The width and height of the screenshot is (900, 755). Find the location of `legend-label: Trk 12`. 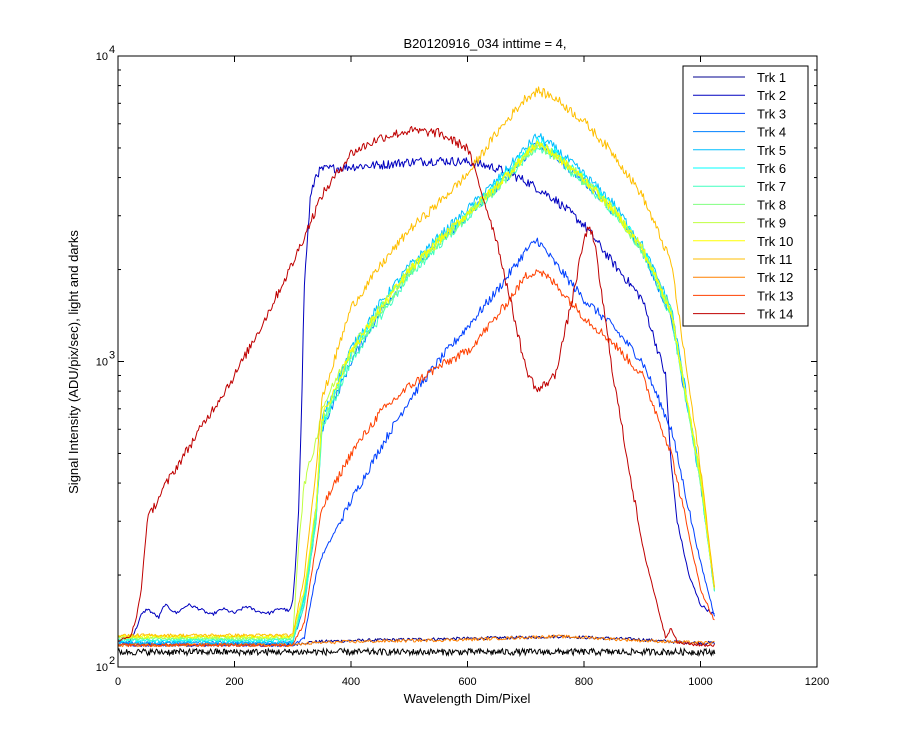

legend-label: Trk 12 is located at coordinates (775, 277).